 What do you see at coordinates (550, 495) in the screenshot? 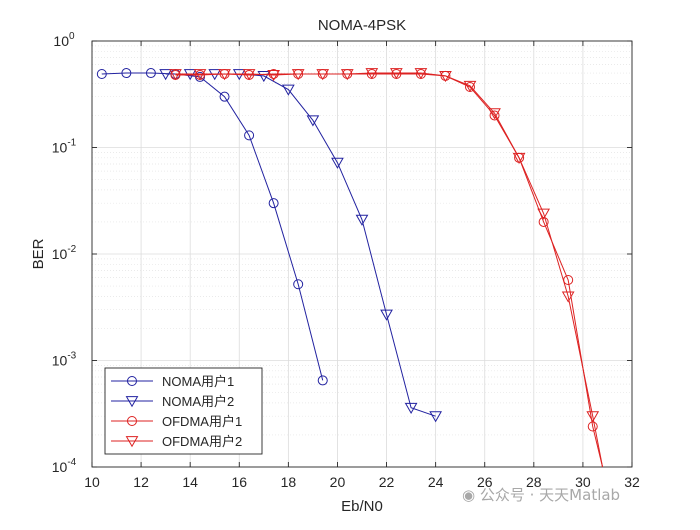
I see `watermark-text: 公众号 · 天天Matlab` at bounding box center [550, 495].